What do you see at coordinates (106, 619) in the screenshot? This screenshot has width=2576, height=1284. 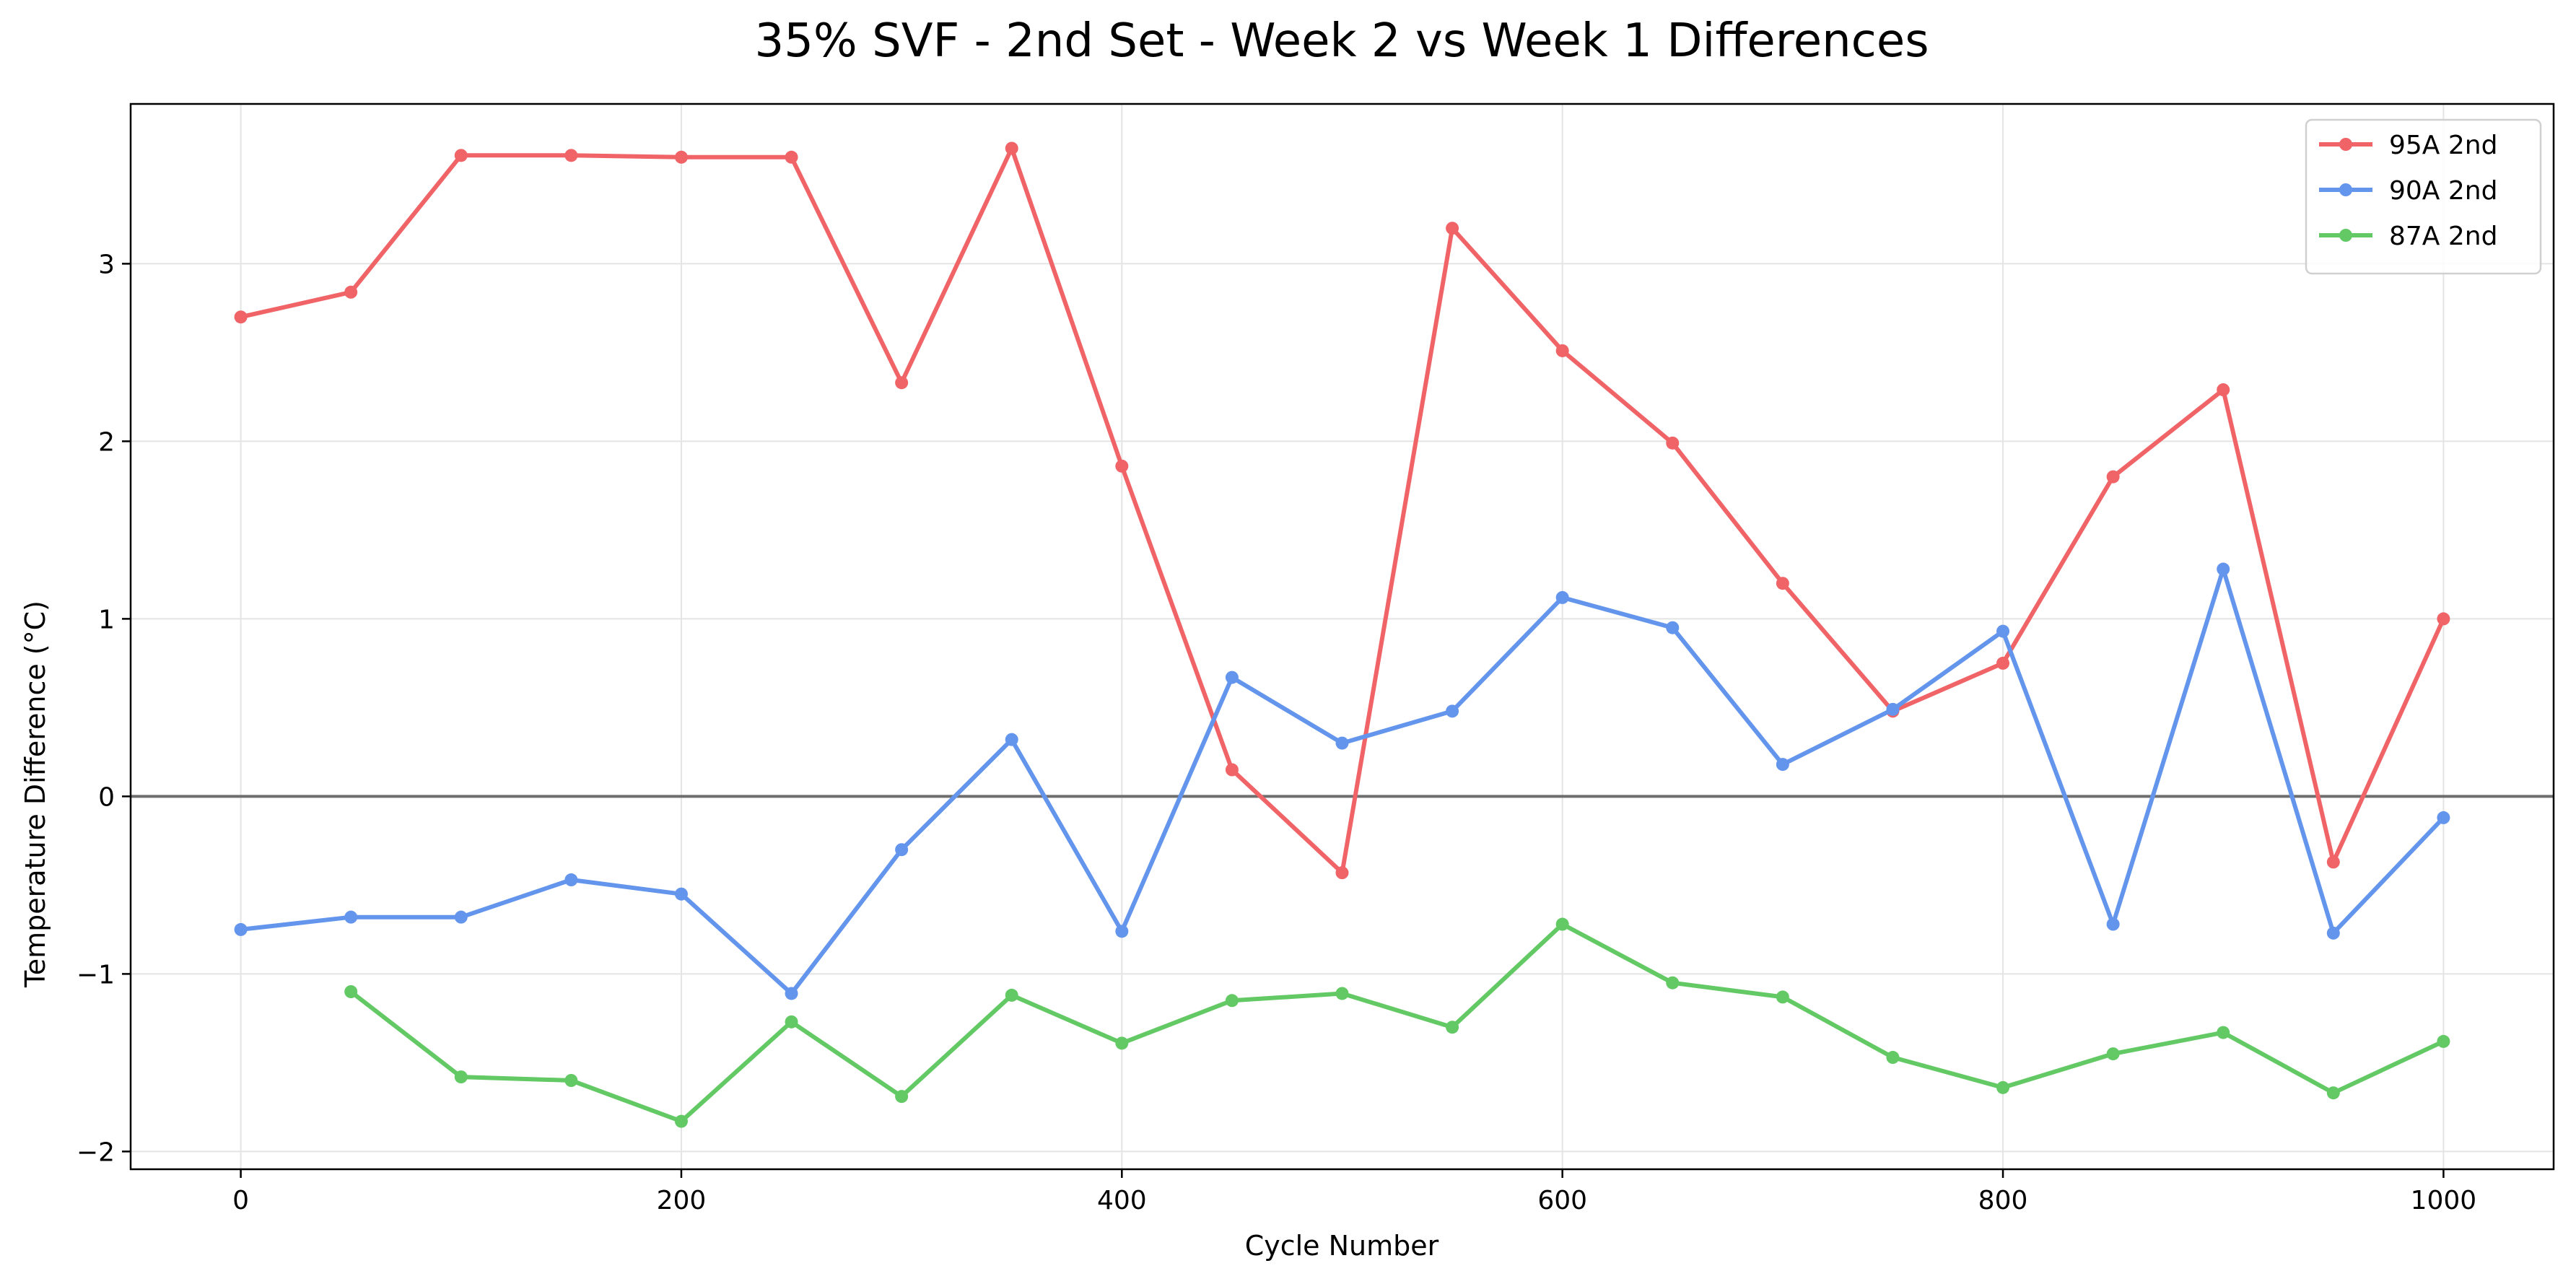 I see `y-tick-label: 1` at bounding box center [106, 619].